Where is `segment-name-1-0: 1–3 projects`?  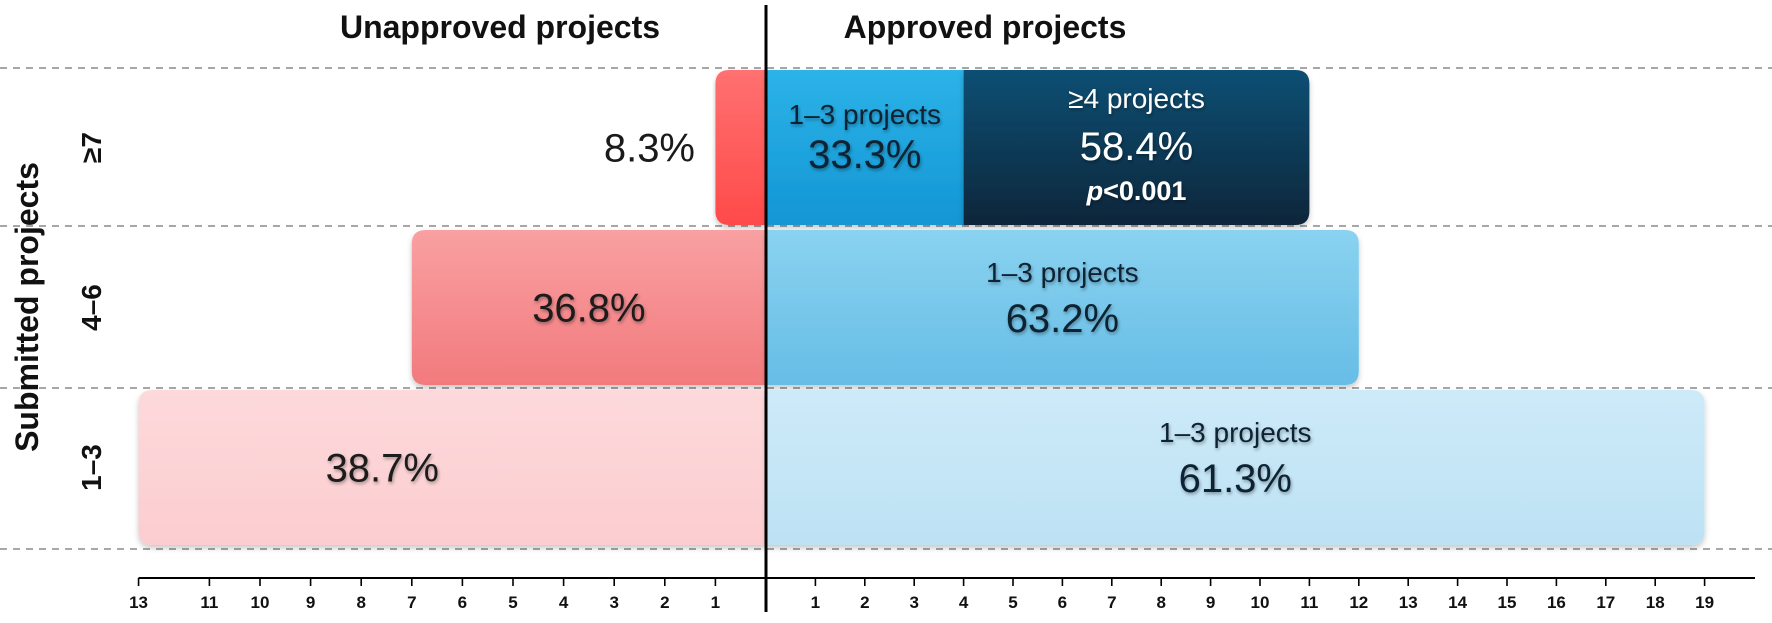
segment-name-1-0: 1–3 projects is located at coordinates (1062, 272).